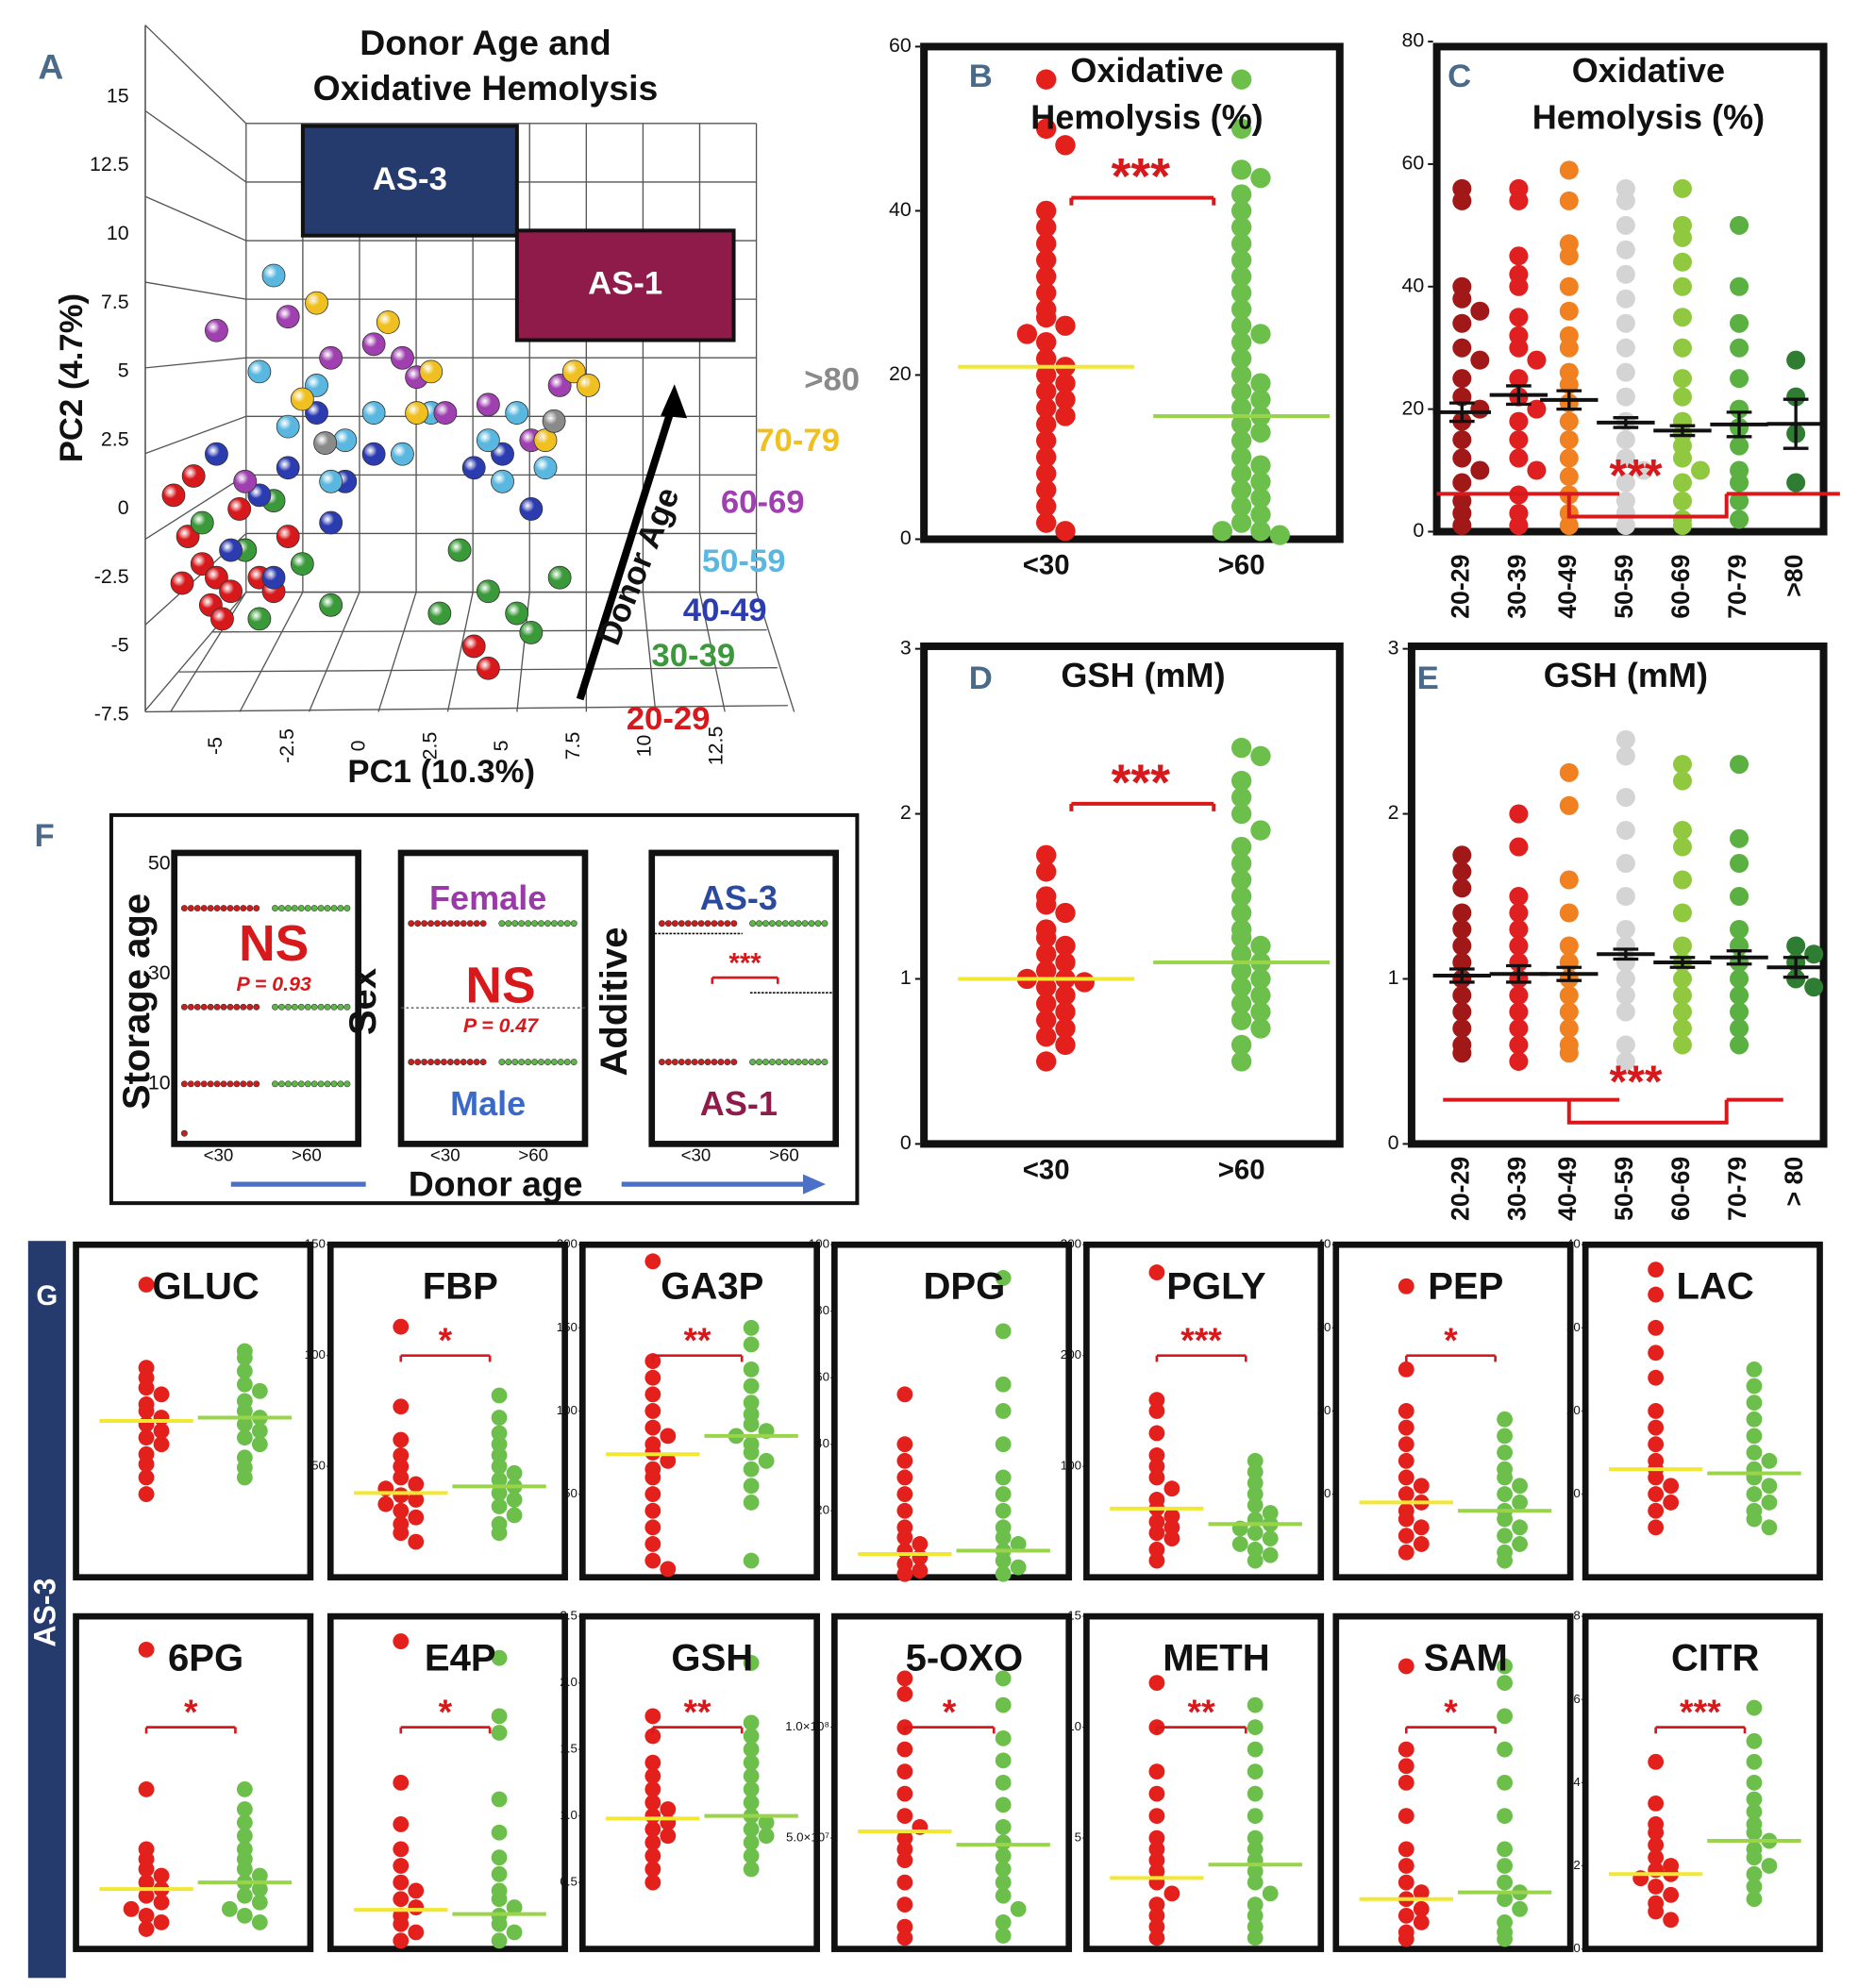 The width and height of the screenshot is (1858, 1988). What do you see at coordinates (118, 95) in the screenshot?
I see `y-tick-label: 15` at bounding box center [118, 95].